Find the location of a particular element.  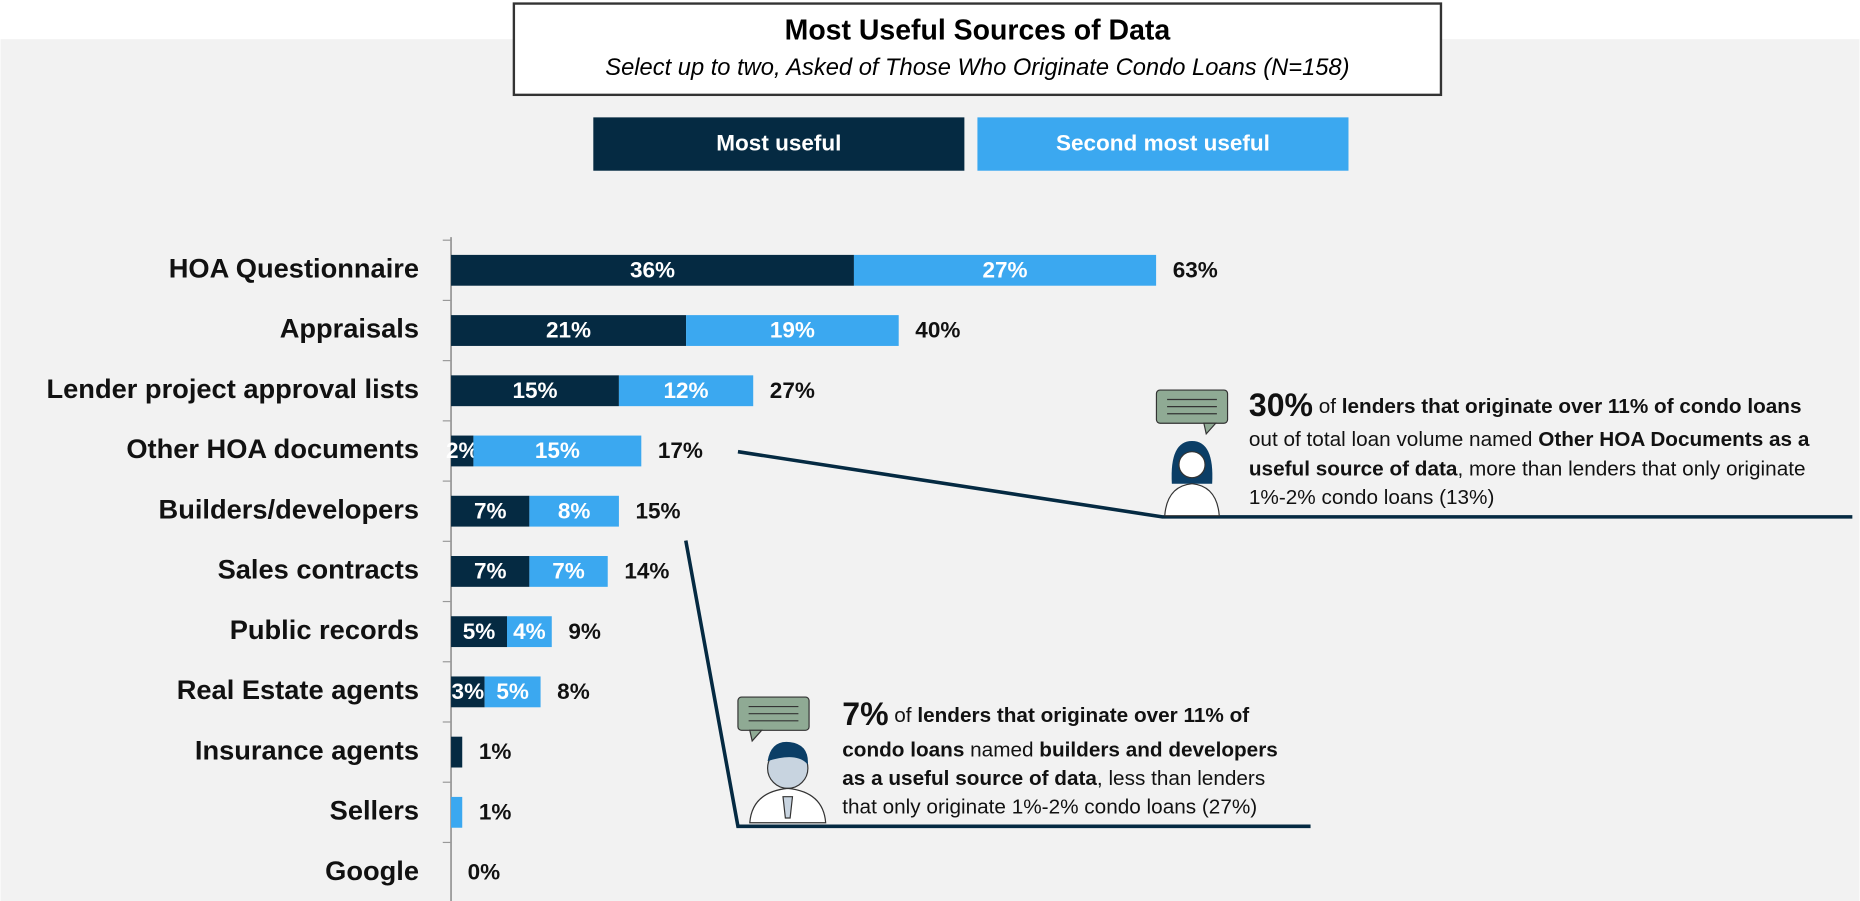

category-label: Other HOA documents is located at coordinates (272, 448).